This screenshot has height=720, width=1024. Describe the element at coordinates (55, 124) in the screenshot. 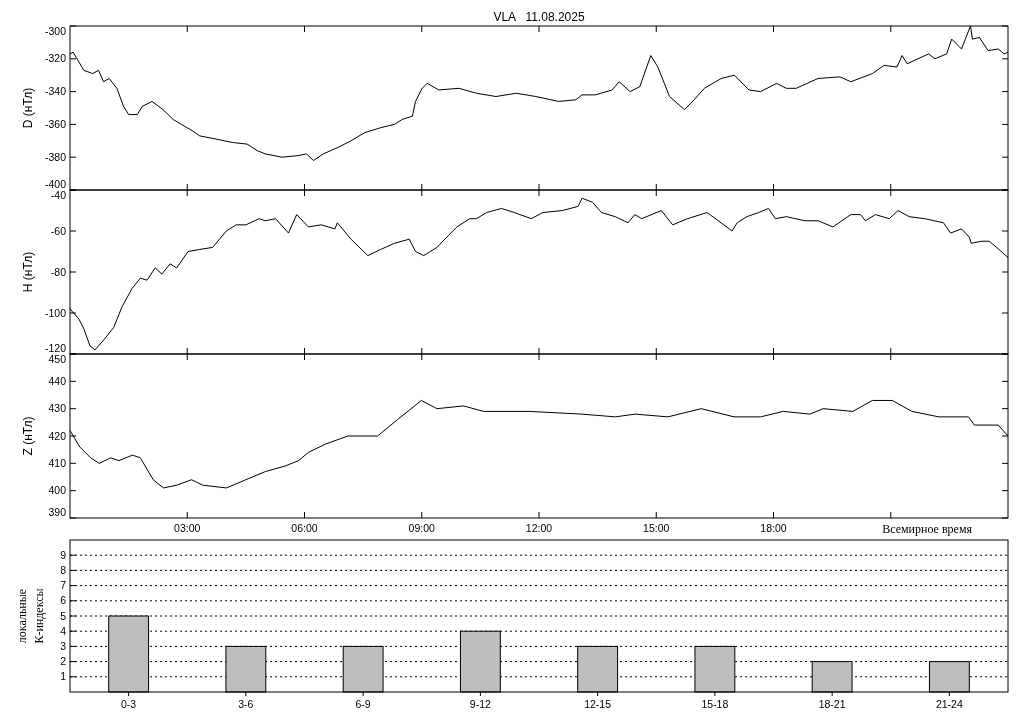

I see `y-tick-label: -360` at that location.